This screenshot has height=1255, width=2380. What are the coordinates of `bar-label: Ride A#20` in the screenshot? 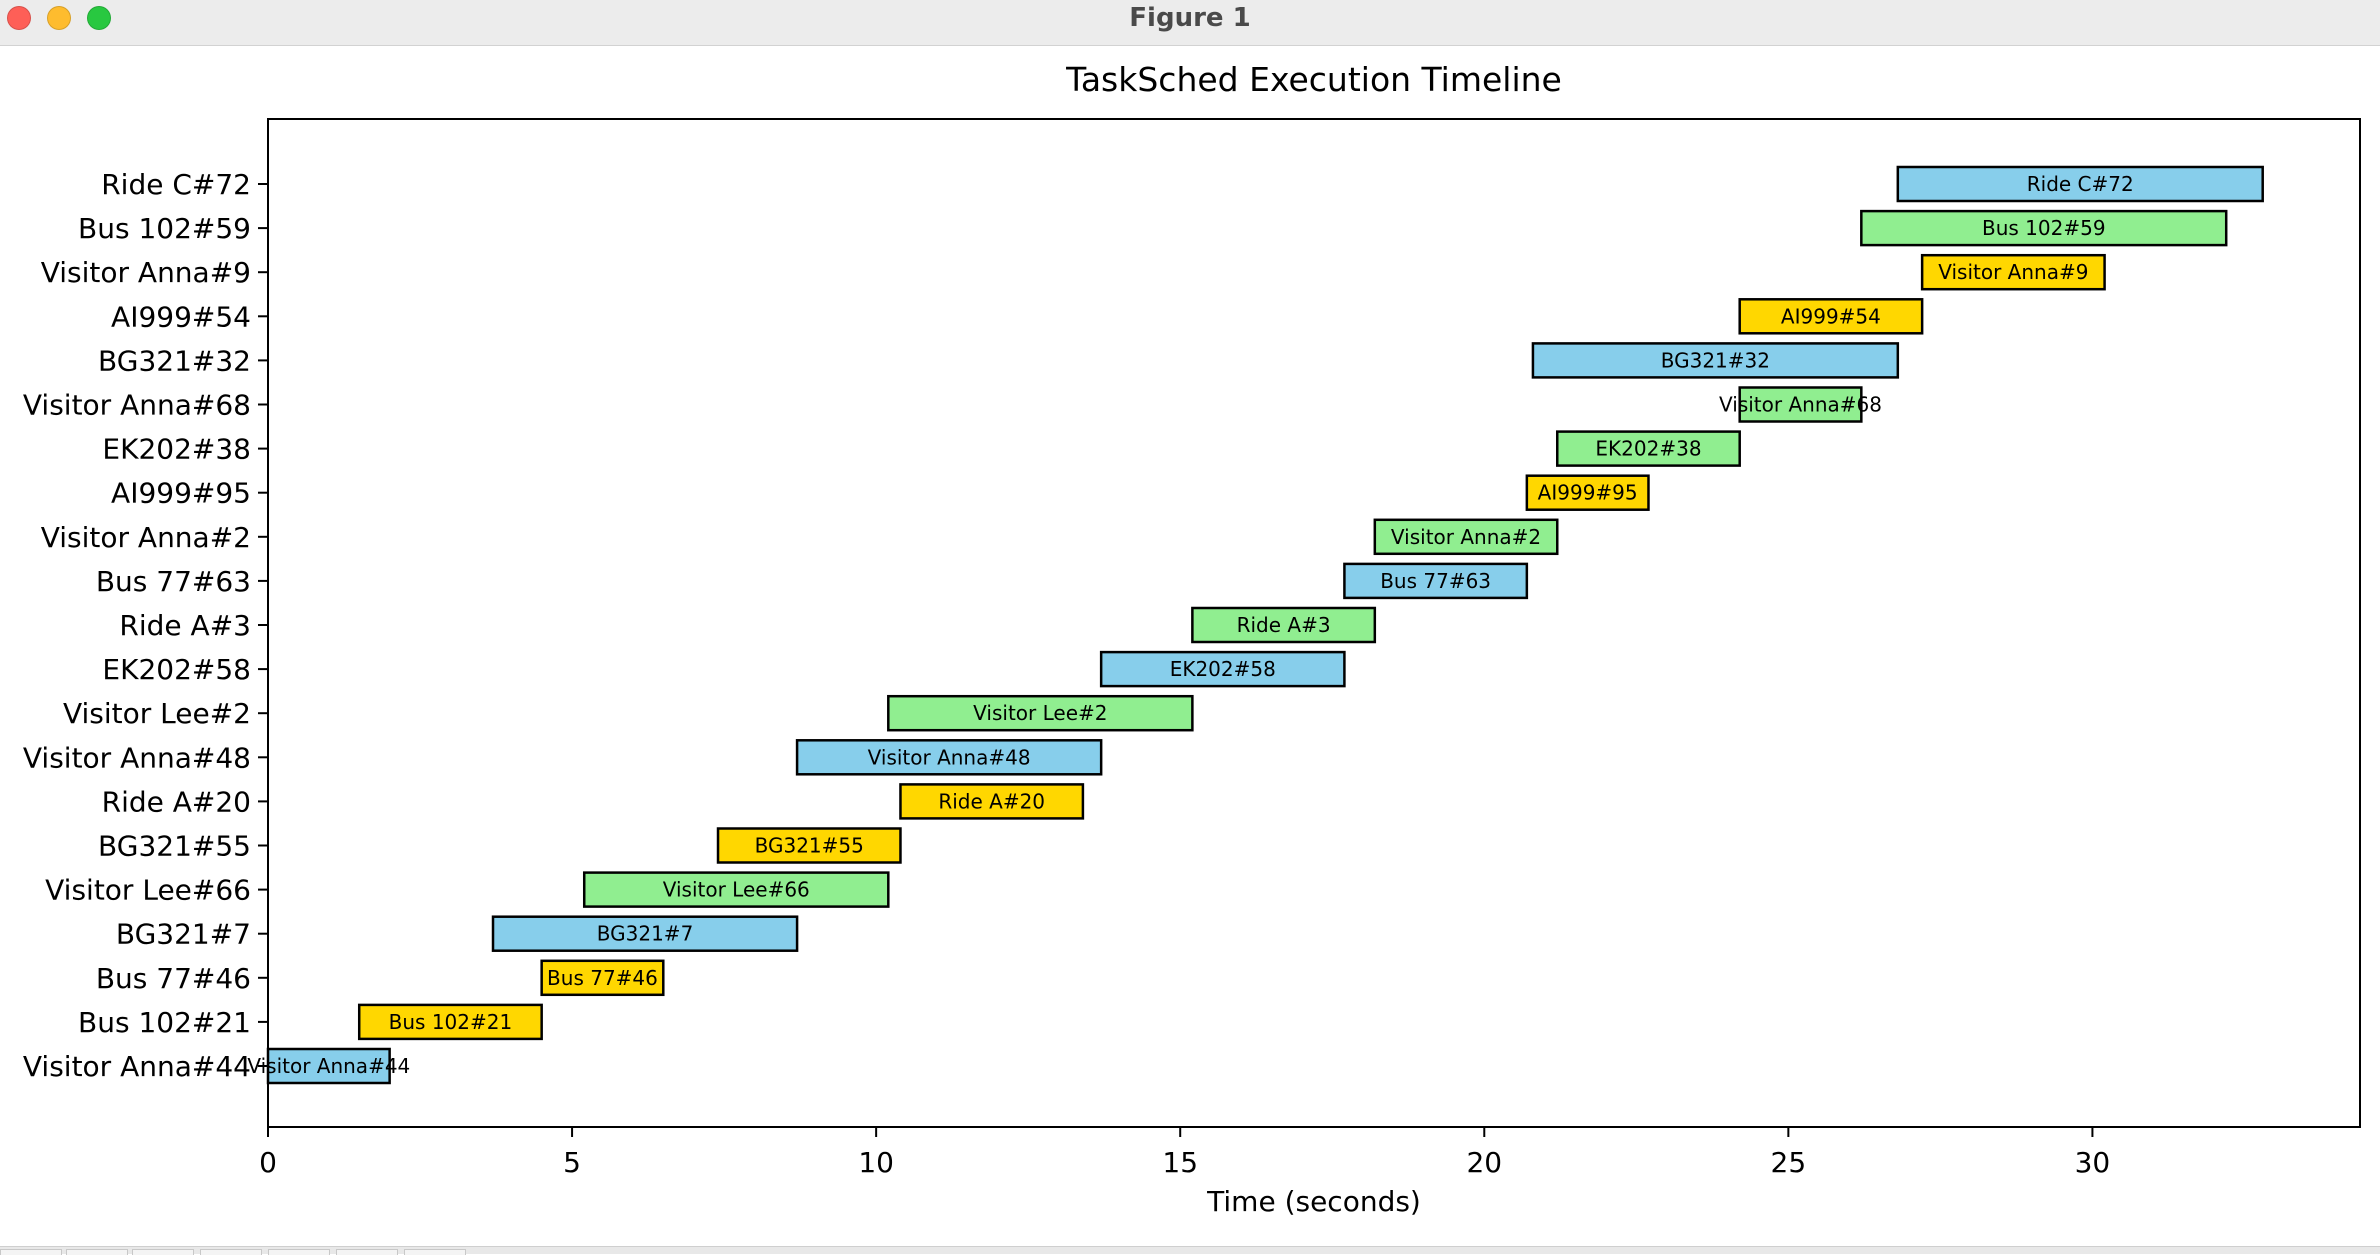 It's located at (991, 801).